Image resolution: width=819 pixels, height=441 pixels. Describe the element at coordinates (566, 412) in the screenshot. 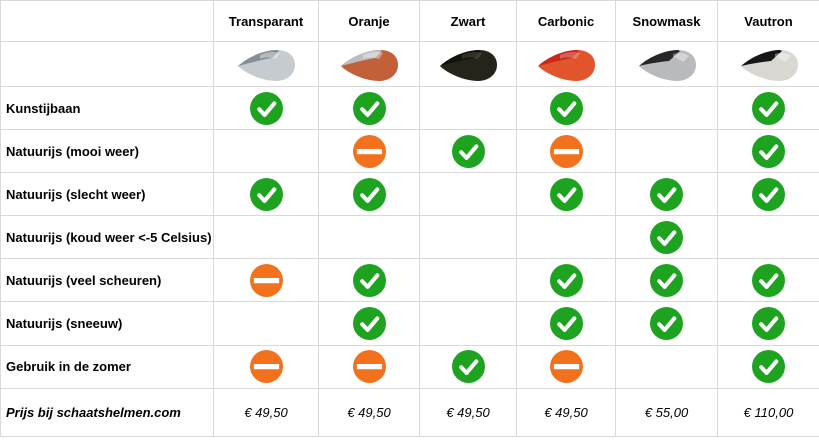

I see `price-value-carbonic: € 49,50` at that location.